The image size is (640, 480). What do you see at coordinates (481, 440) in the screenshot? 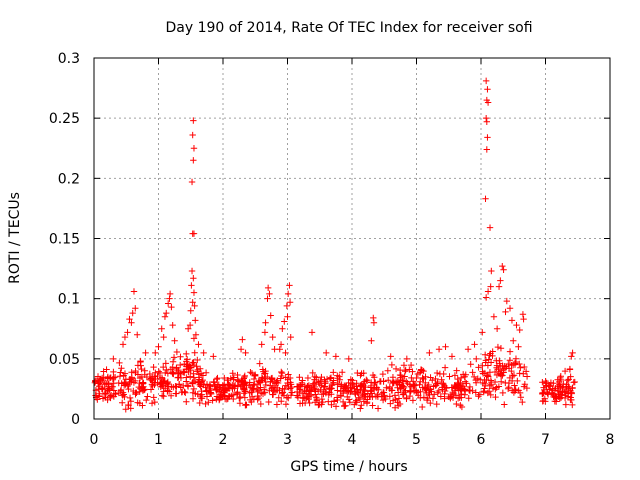
I see `x-tick-label: 6` at bounding box center [481, 440].